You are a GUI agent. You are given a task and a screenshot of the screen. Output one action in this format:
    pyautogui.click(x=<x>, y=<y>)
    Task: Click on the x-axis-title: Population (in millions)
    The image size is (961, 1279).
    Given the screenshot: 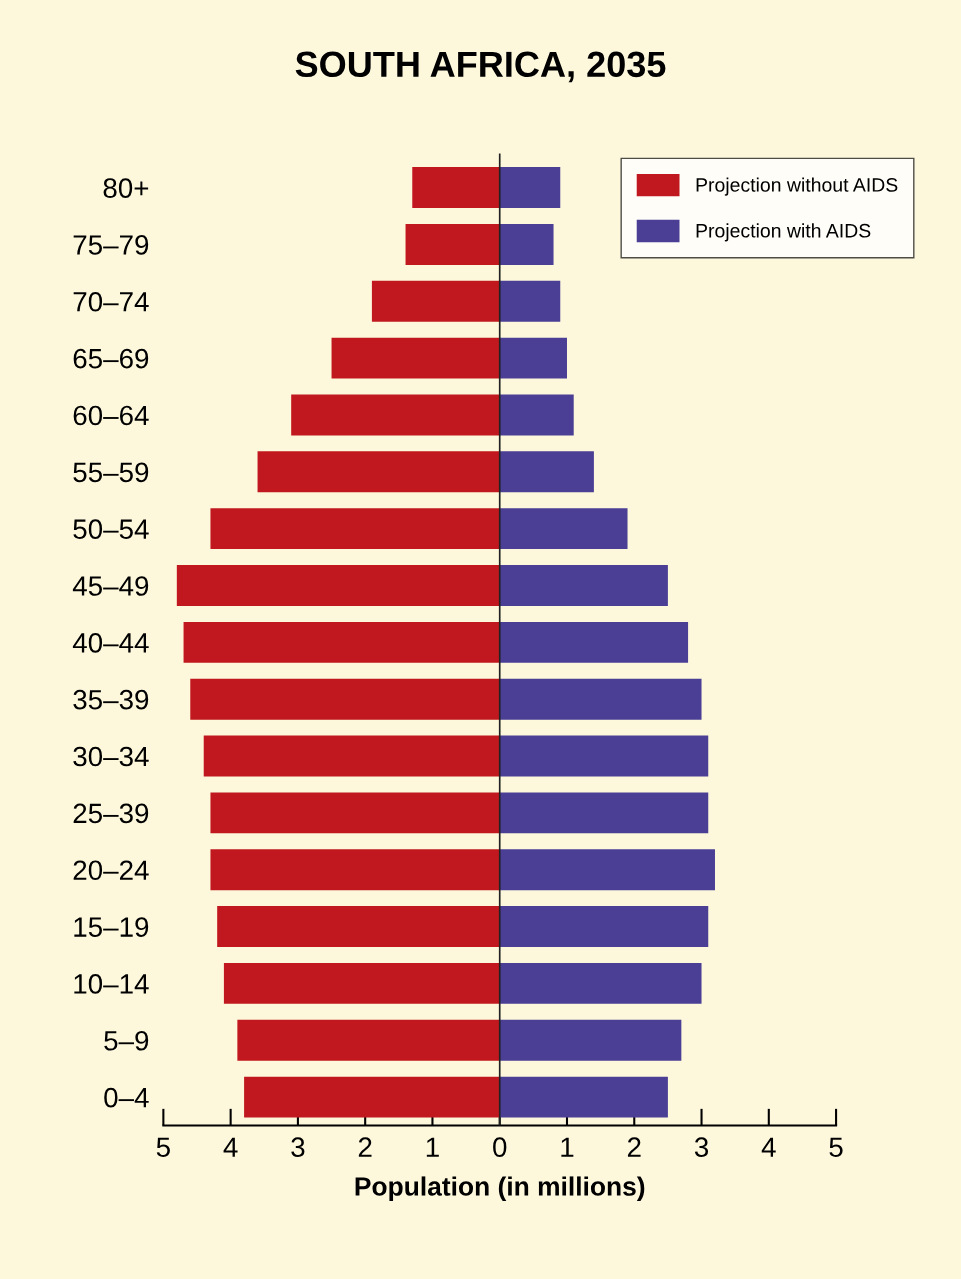 What is the action you would take?
    pyautogui.click(x=500, y=1189)
    